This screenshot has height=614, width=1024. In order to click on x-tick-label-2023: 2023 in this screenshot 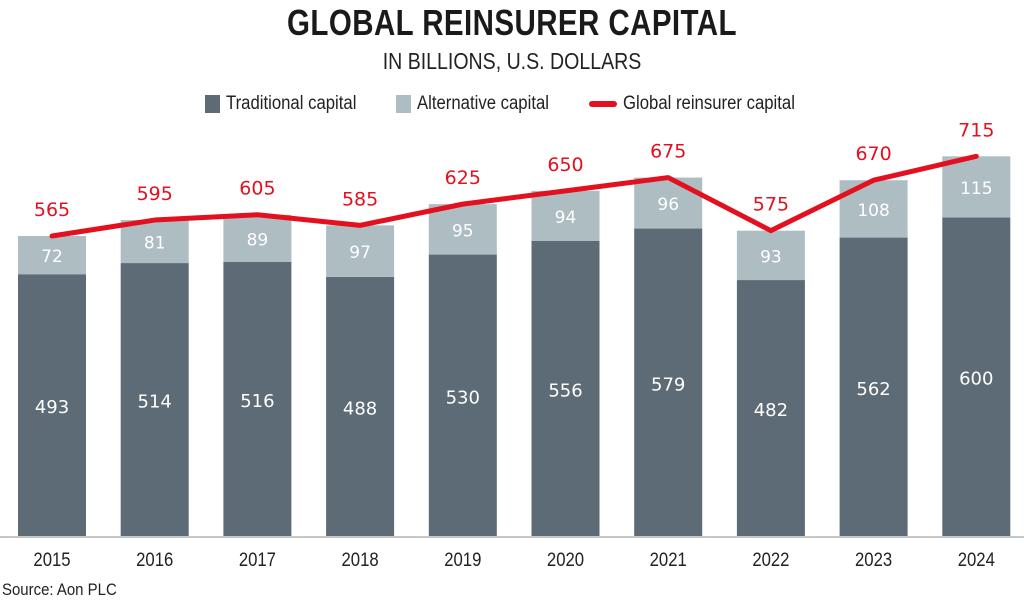, I will do `click(873, 559)`.